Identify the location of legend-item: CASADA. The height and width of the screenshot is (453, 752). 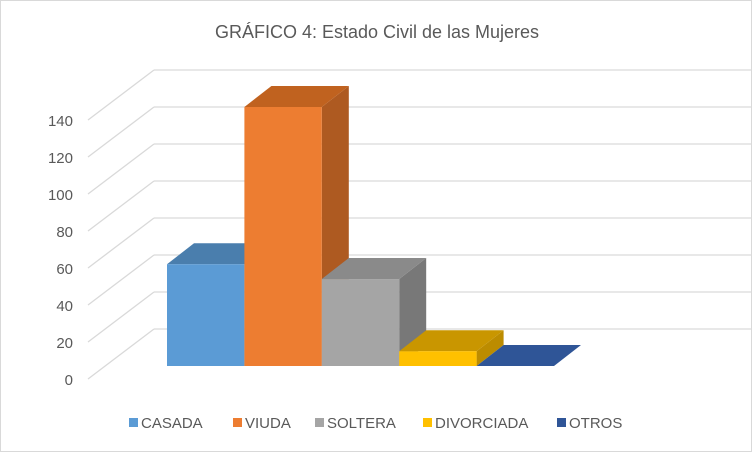
(166, 423).